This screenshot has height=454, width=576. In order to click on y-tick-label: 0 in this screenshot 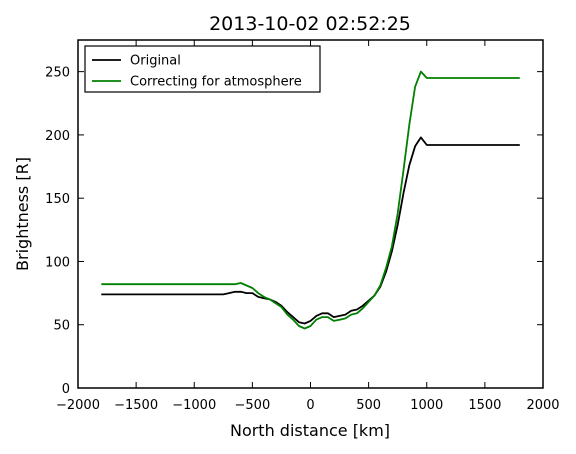, I will do `click(66, 389)`.